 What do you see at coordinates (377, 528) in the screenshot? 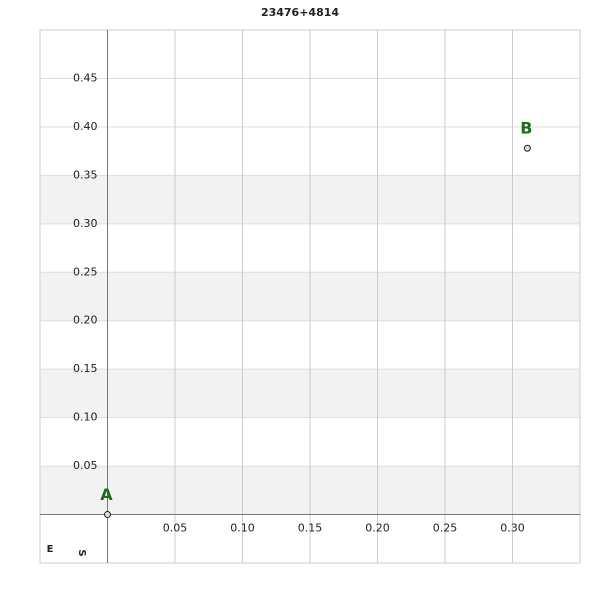
I see `x-tick-label: 0.20` at bounding box center [377, 528].